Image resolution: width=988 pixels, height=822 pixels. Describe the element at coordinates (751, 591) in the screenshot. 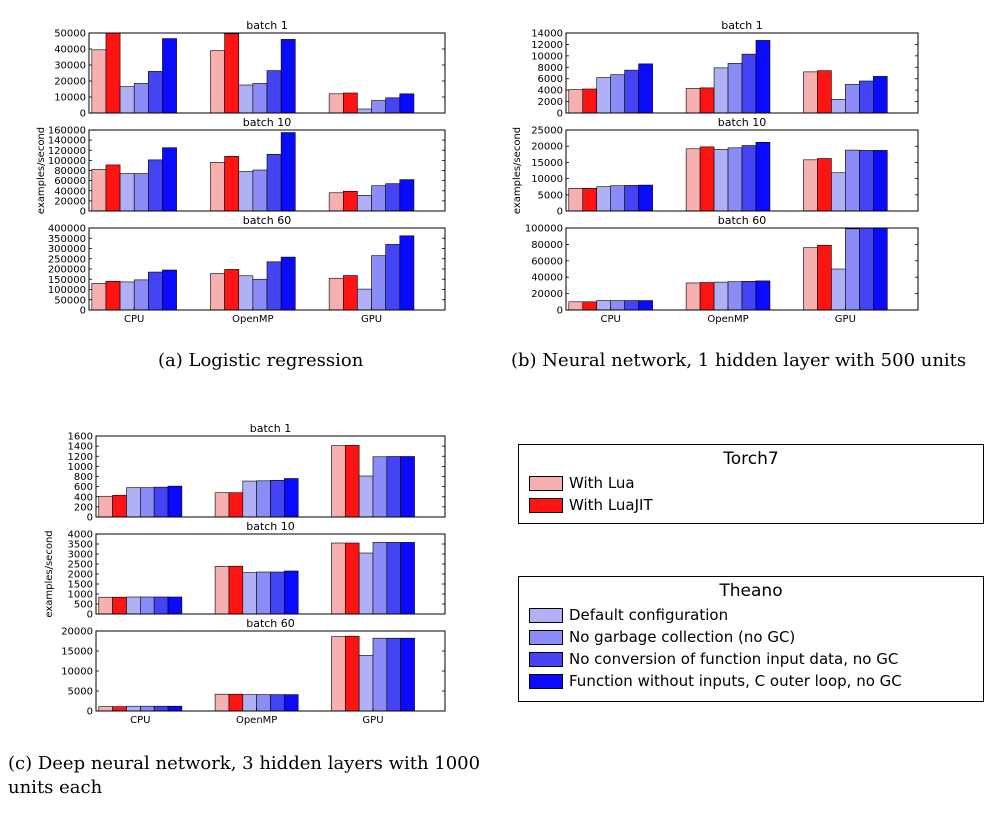

I see `legend-title: Theano` at that location.